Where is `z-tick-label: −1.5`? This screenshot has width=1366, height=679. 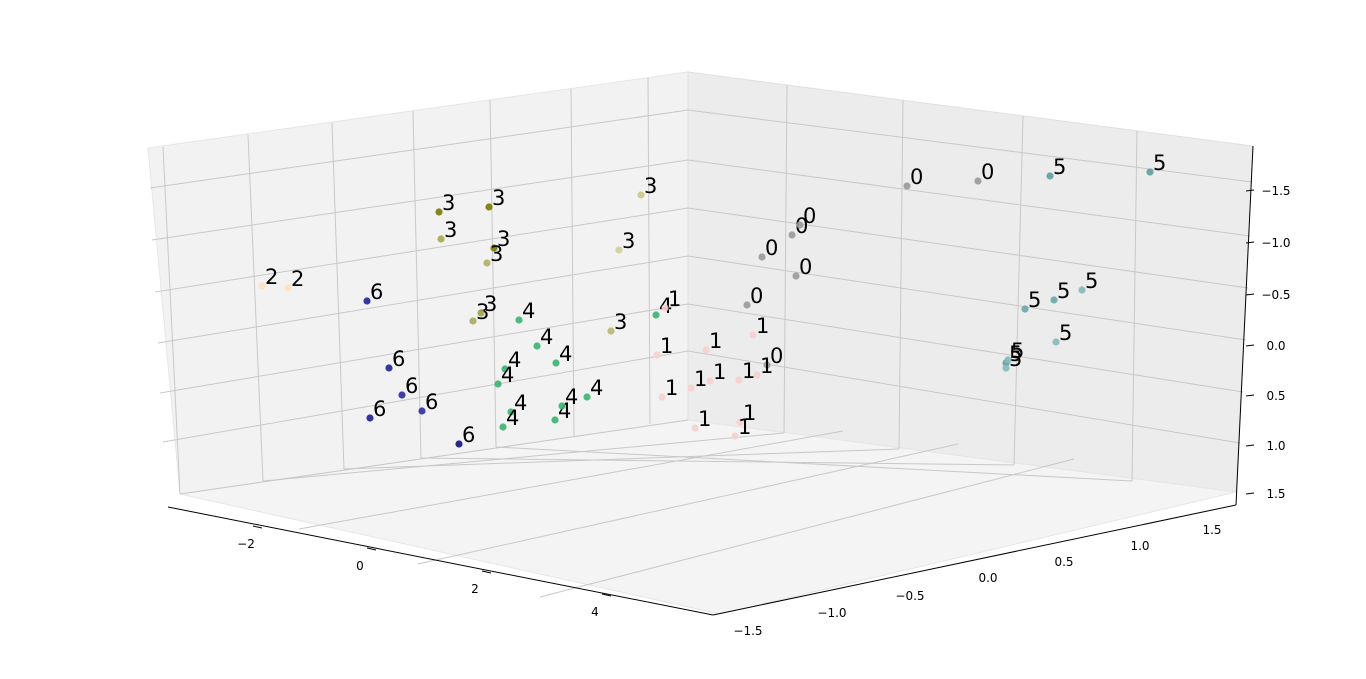
z-tick-label: −1.5 is located at coordinates (1275, 191).